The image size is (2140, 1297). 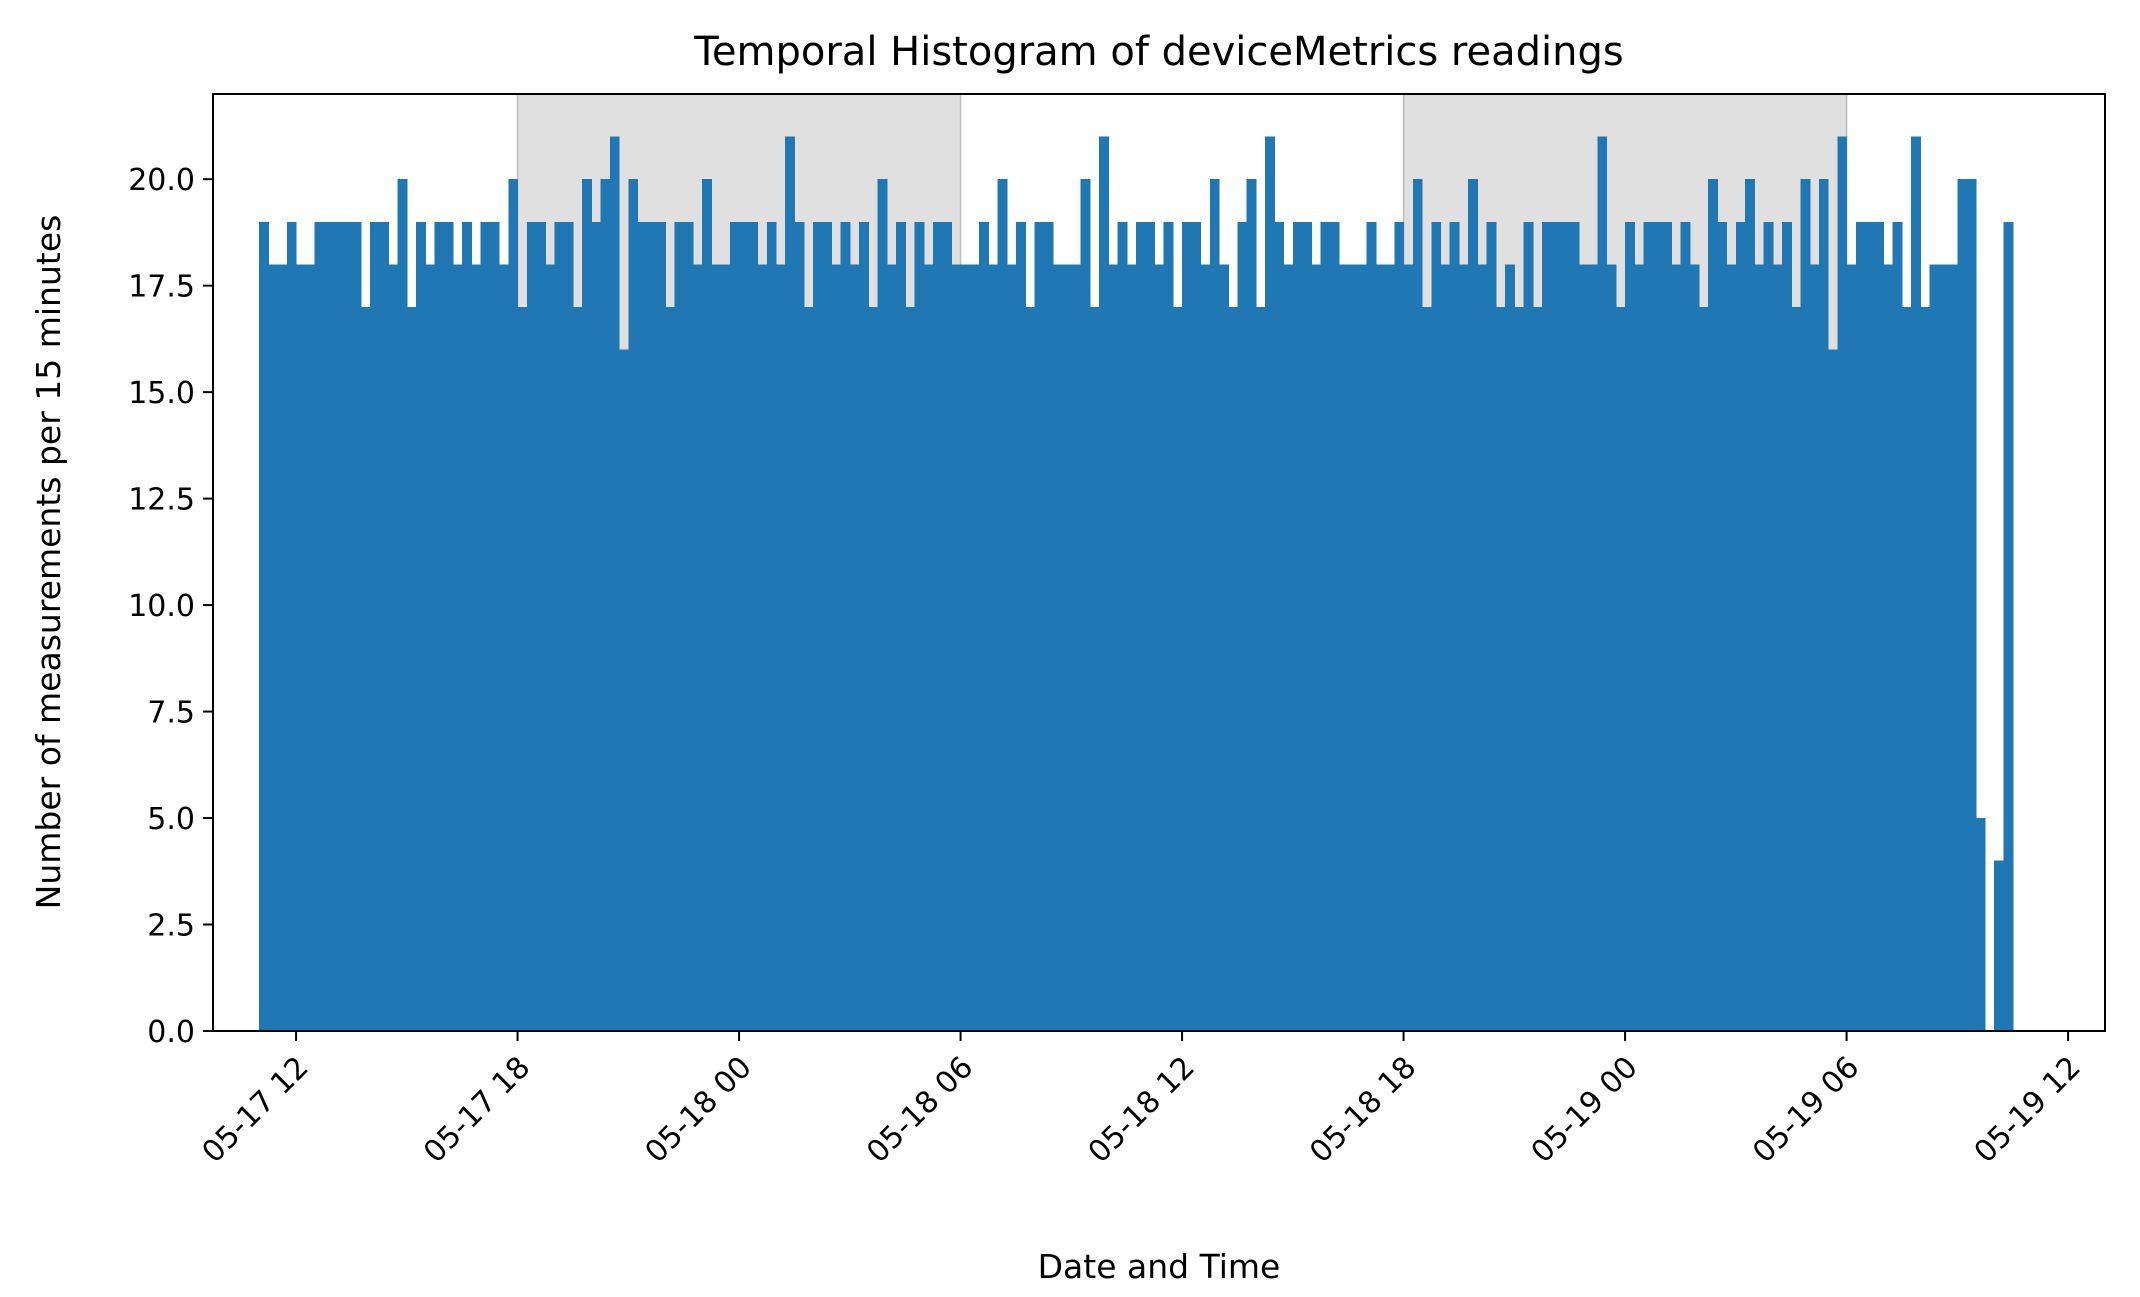 I want to click on x-tick-label: 05-19 06, so click(x=1806, y=1110).